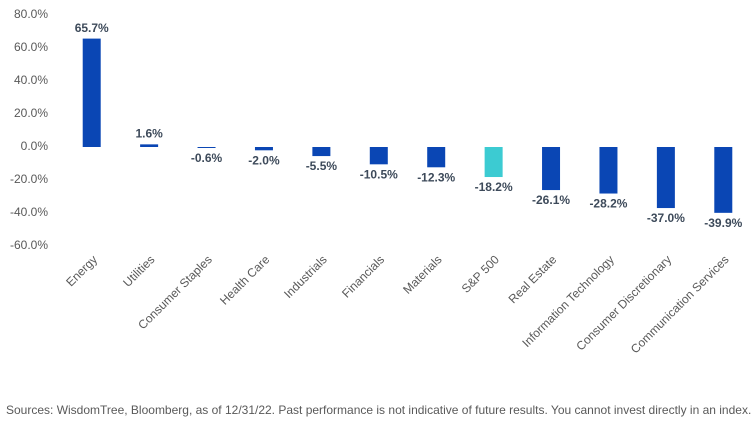 The width and height of the screenshot is (752, 426). What do you see at coordinates (305, 276) in the screenshot?
I see `x-tick-label: Industrials` at bounding box center [305, 276].